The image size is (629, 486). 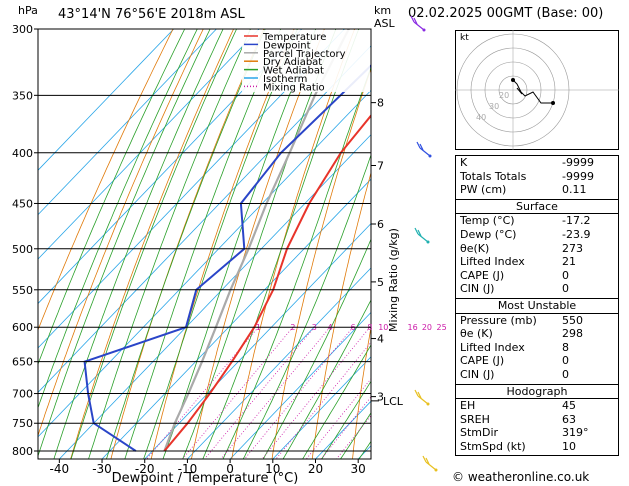 I want to click on hodograph-unit-label: kt, so click(x=464, y=38).